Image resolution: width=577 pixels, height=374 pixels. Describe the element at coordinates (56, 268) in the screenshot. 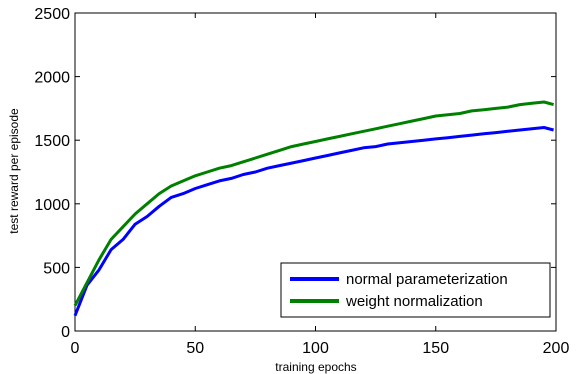

I see `y-tick-label-500: 500` at that location.